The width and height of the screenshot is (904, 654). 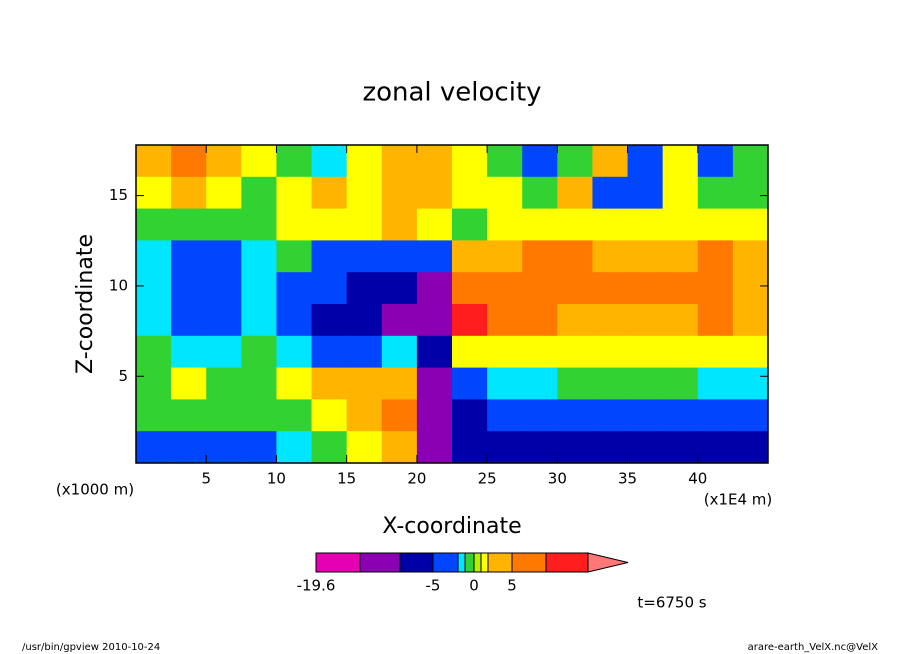 What do you see at coordinates (118, 195) in the screenshot?
I see `y-tick-label: 15` at bounding box center [118, 195].